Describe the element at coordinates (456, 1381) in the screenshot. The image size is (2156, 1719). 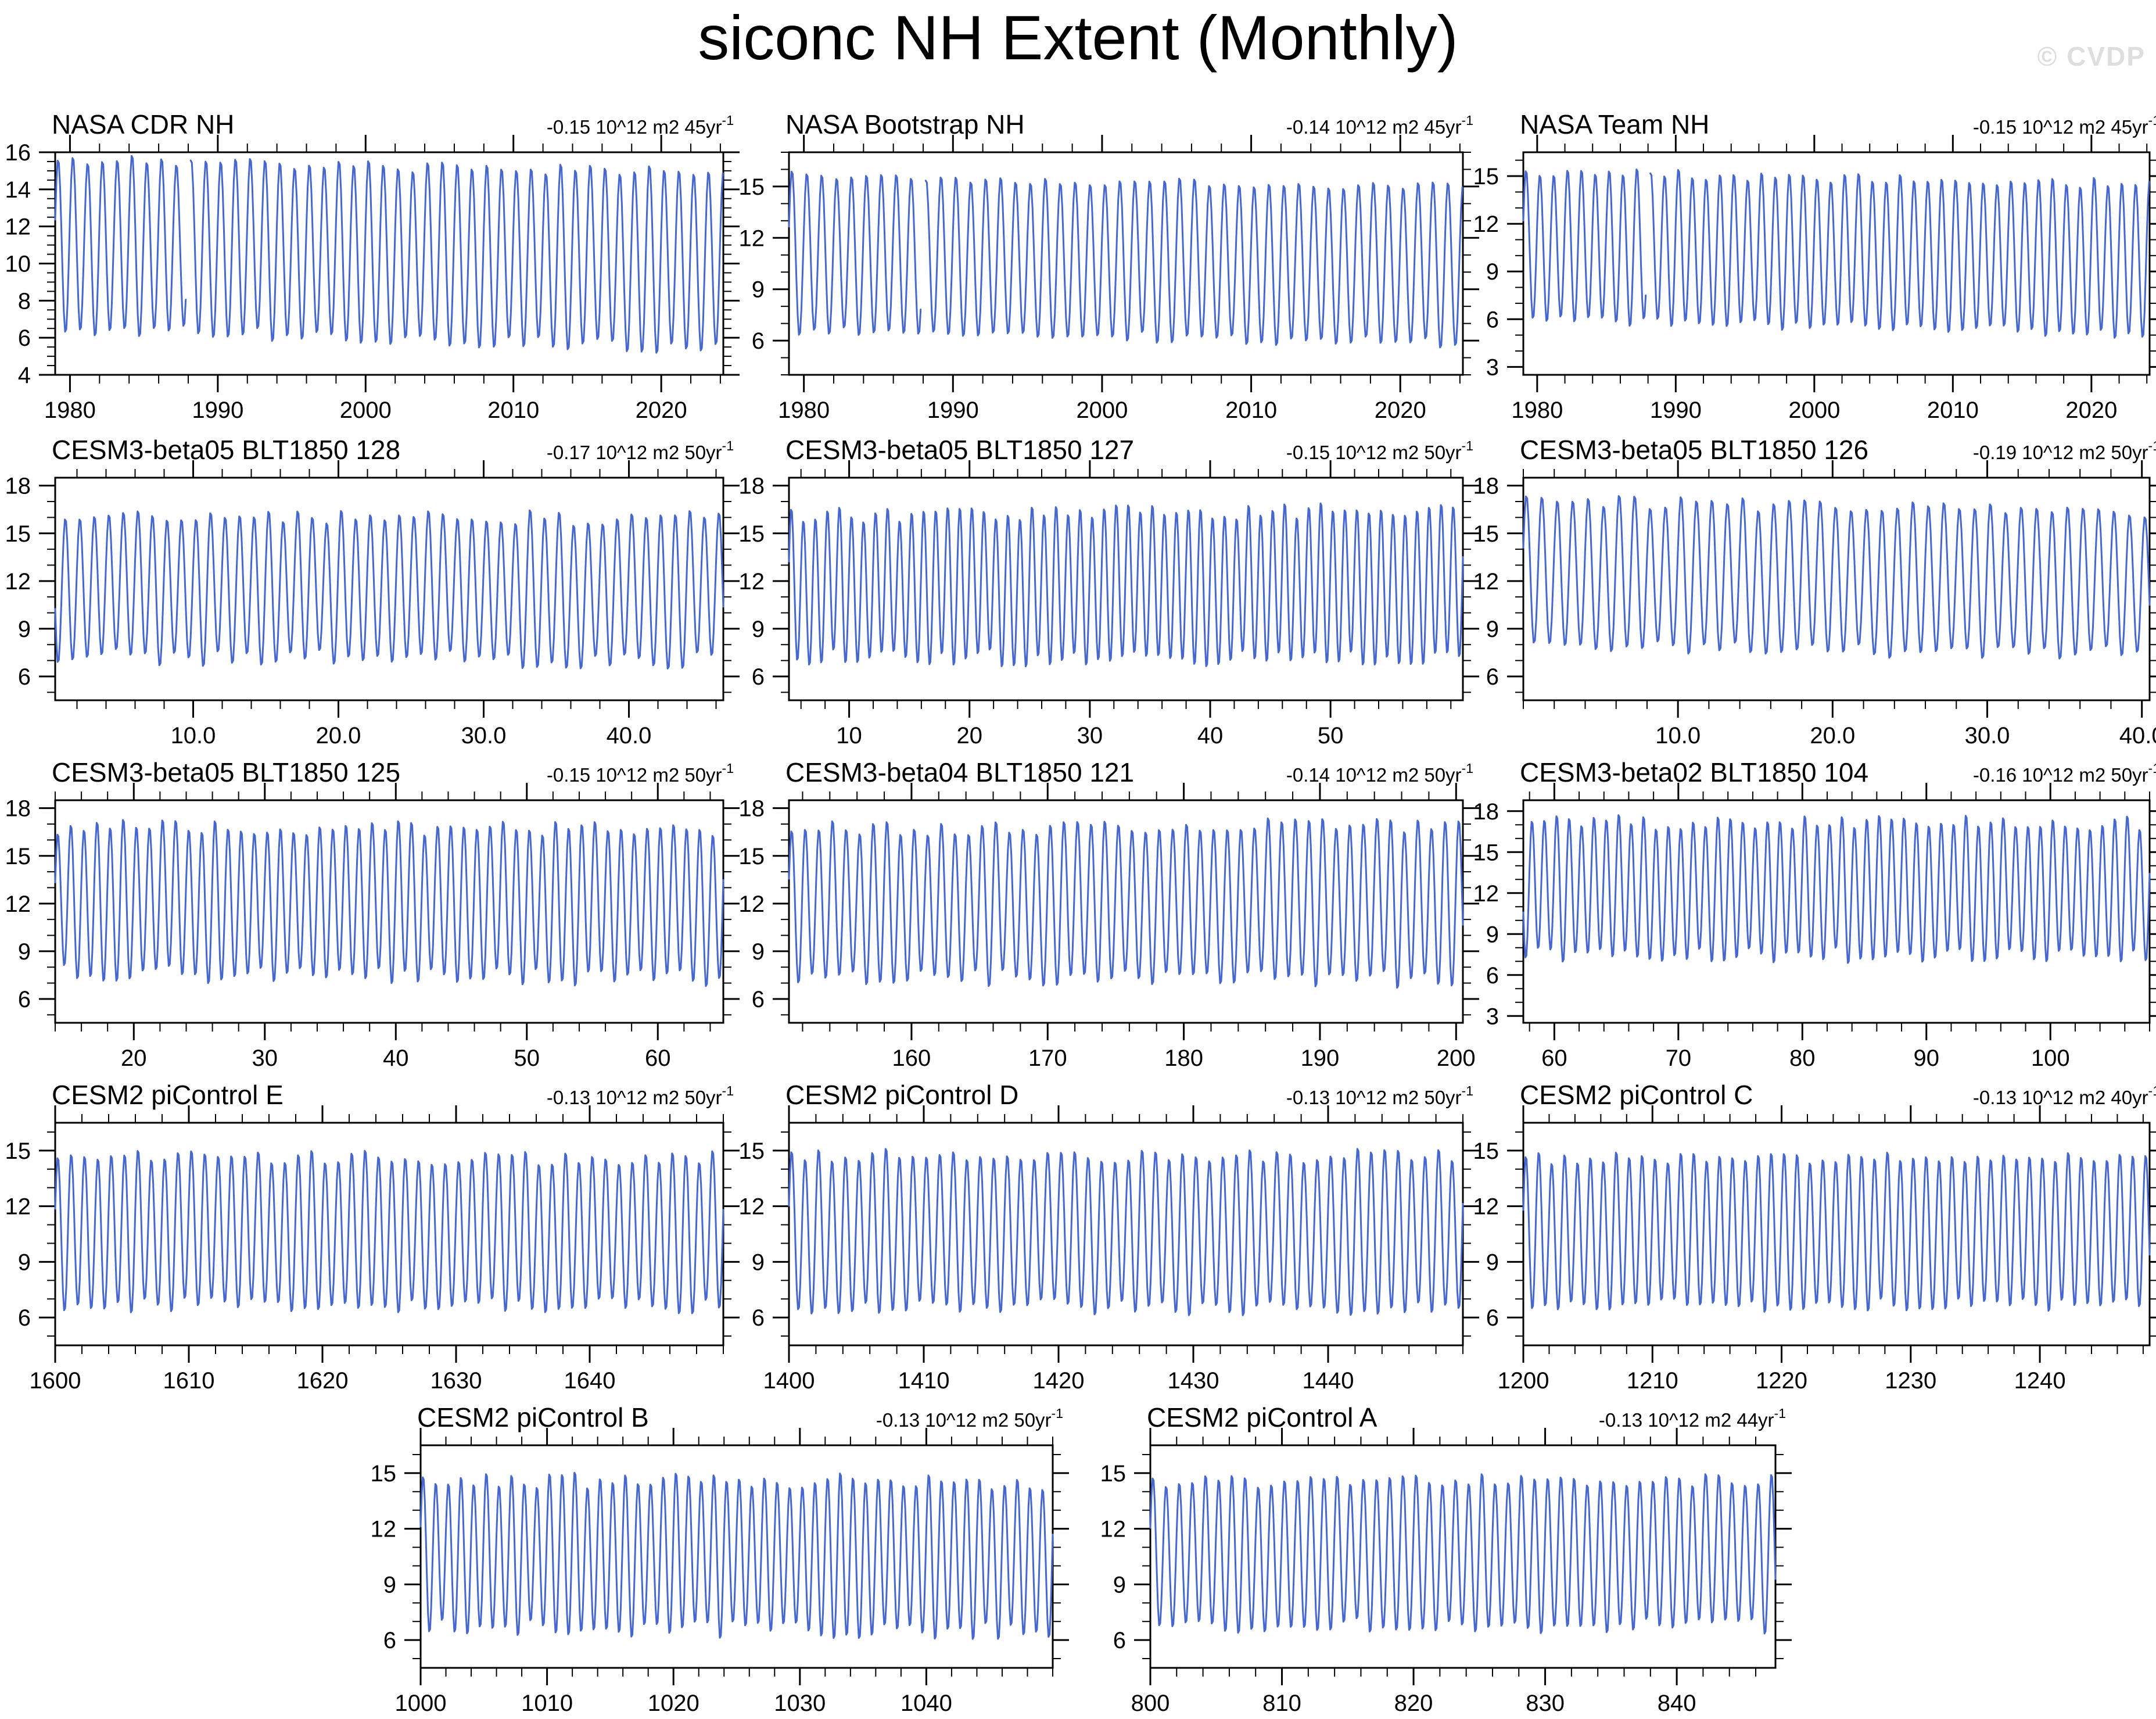
I see `x-tick-label: 1630` at that location.